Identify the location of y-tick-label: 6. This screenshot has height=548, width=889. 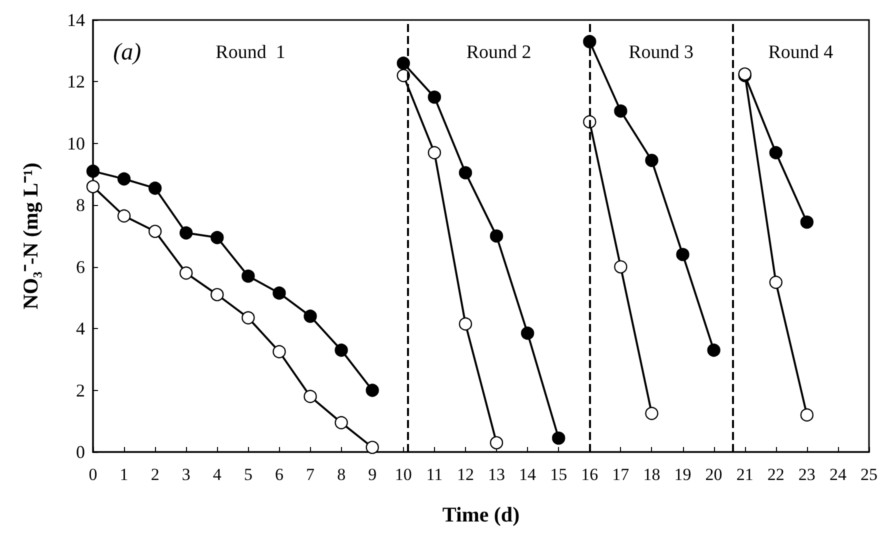
(80, 266).